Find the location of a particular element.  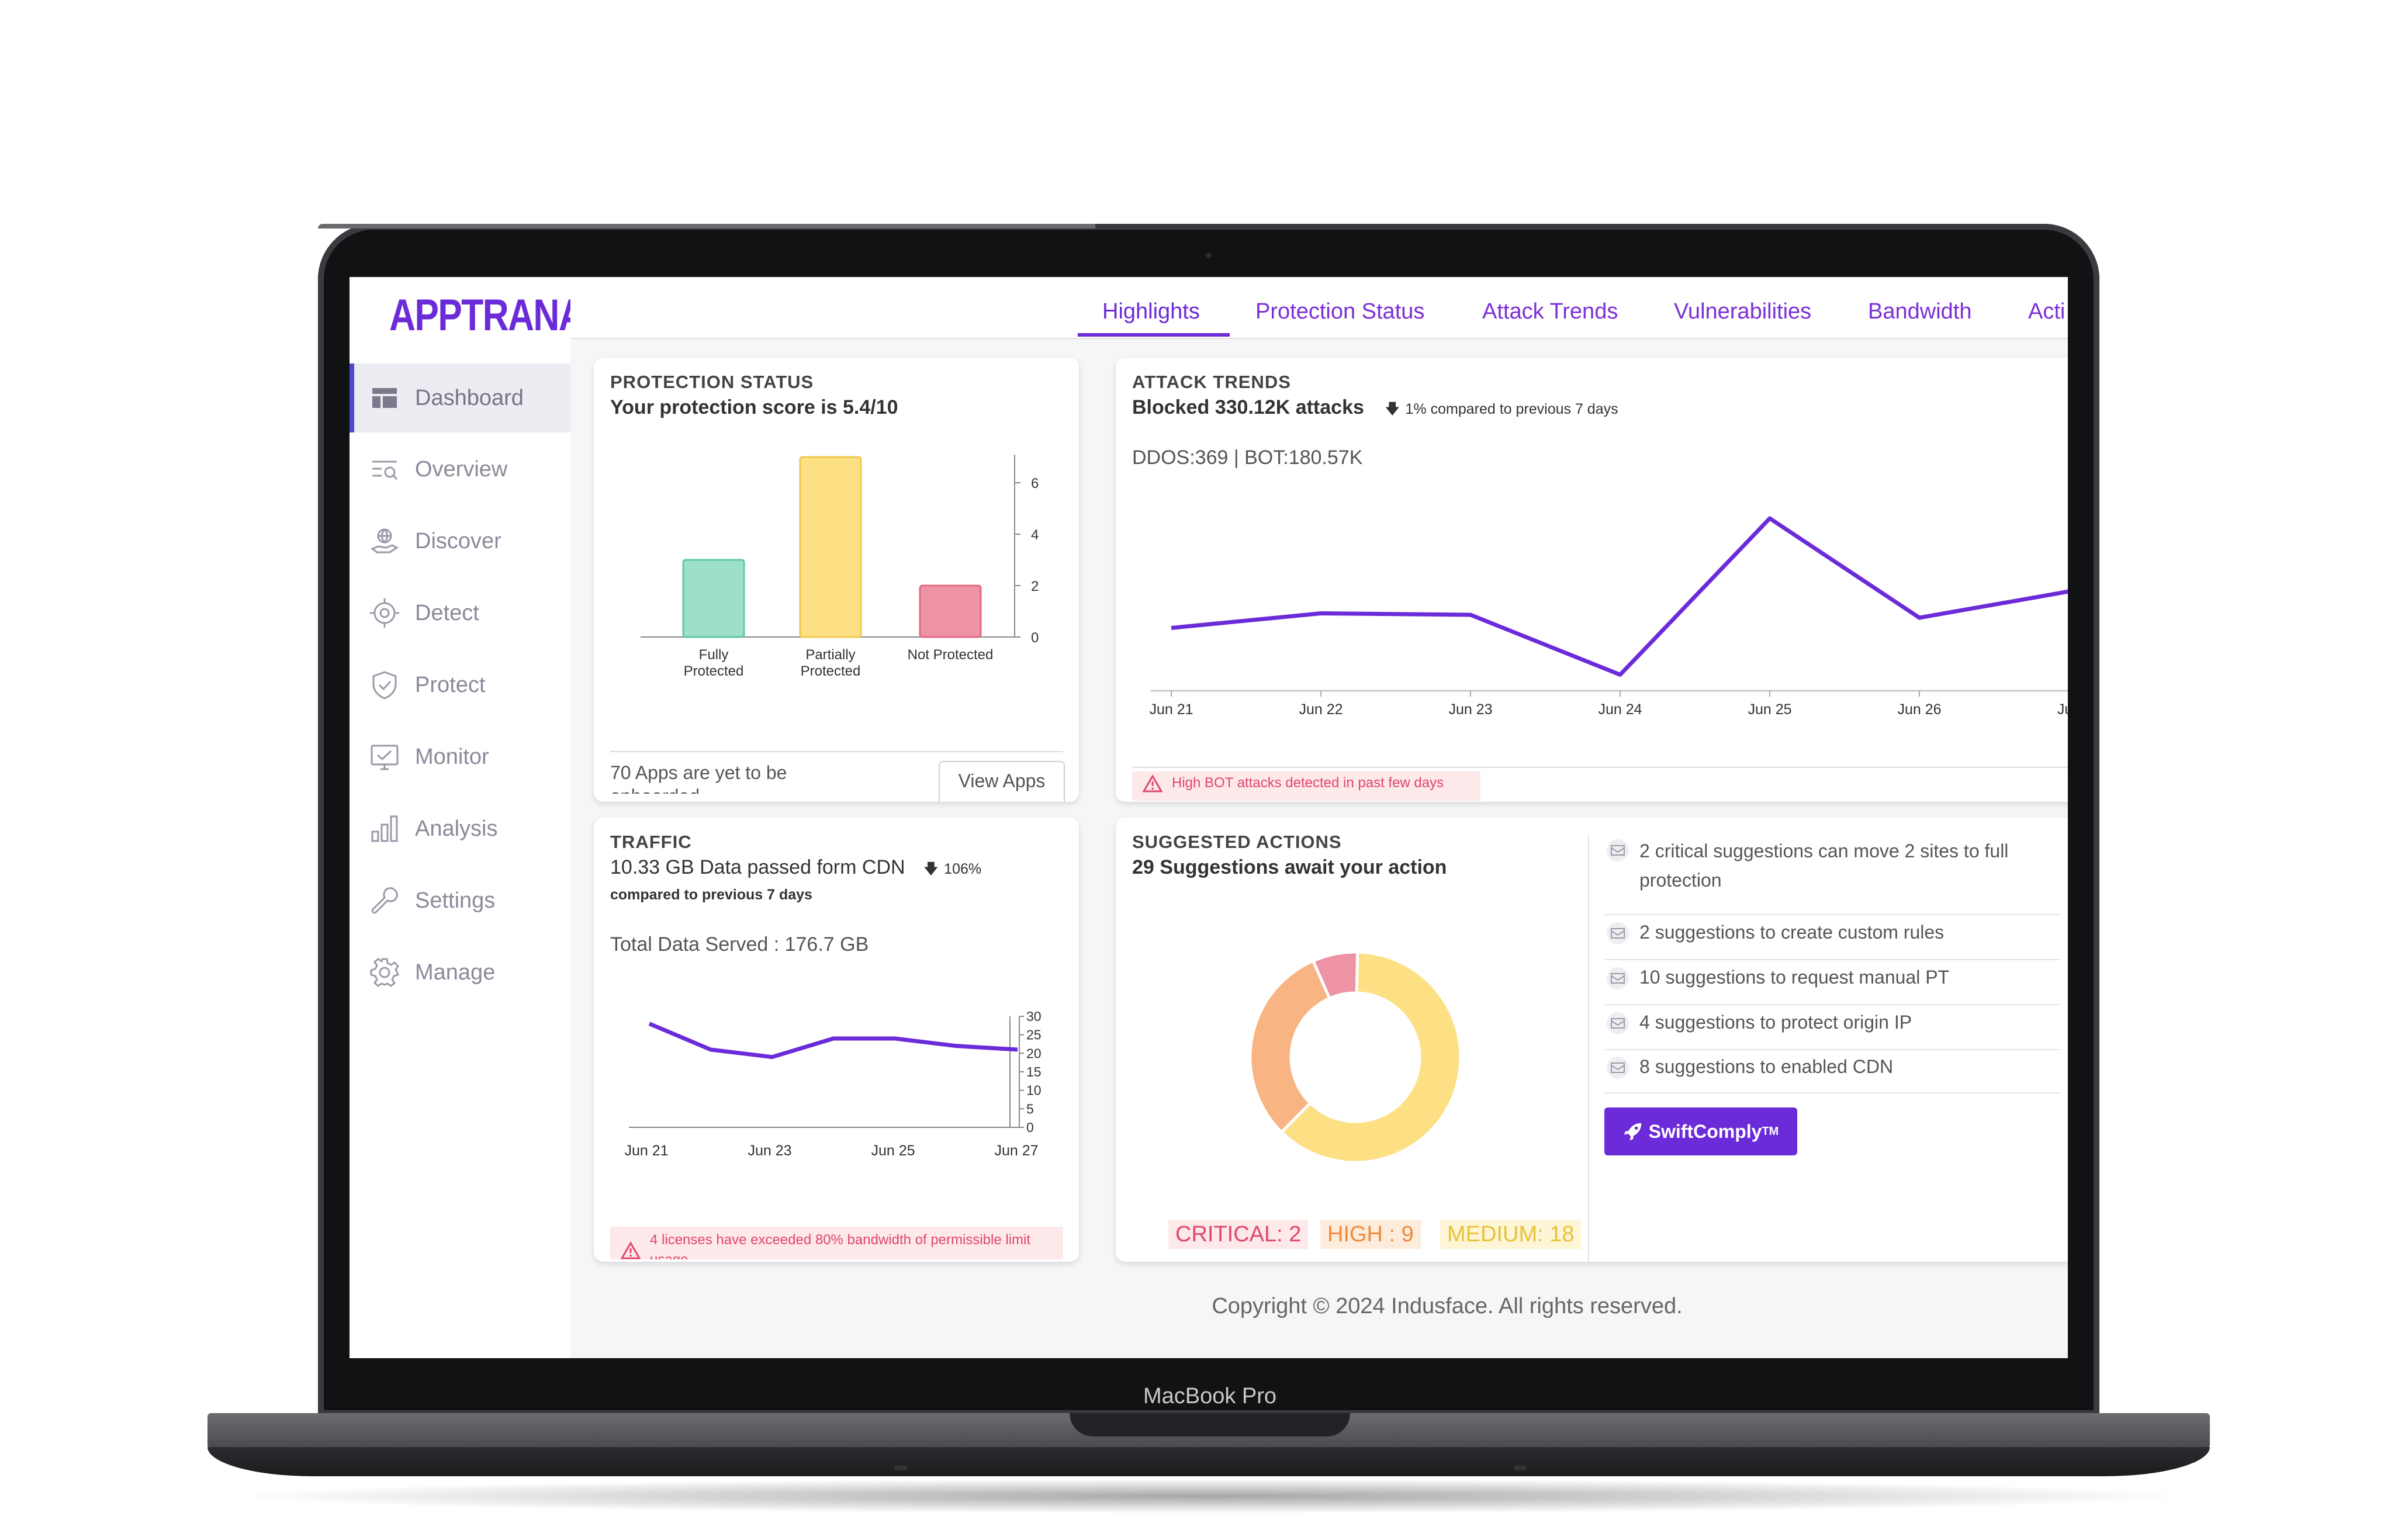

suggestion-item: 4 suggestions to protect origin IP is located at coordinates (1832, 1023).